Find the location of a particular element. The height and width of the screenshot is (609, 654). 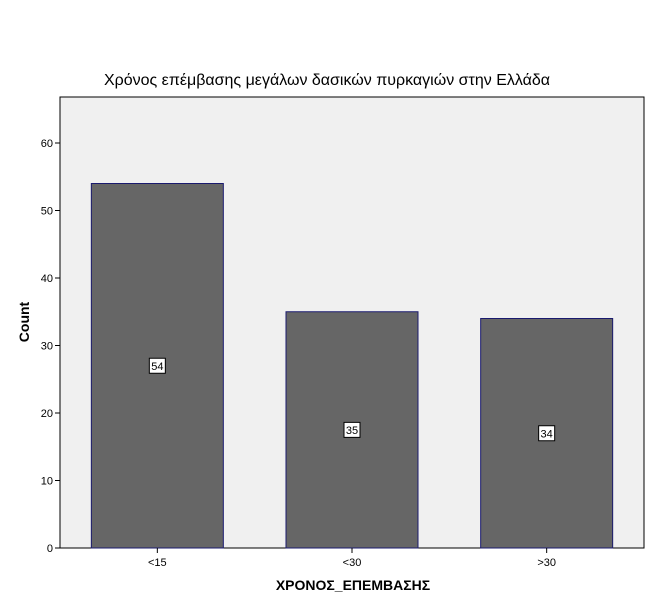

y-tick-label-10: 10 is located at coordinates (47, 482).